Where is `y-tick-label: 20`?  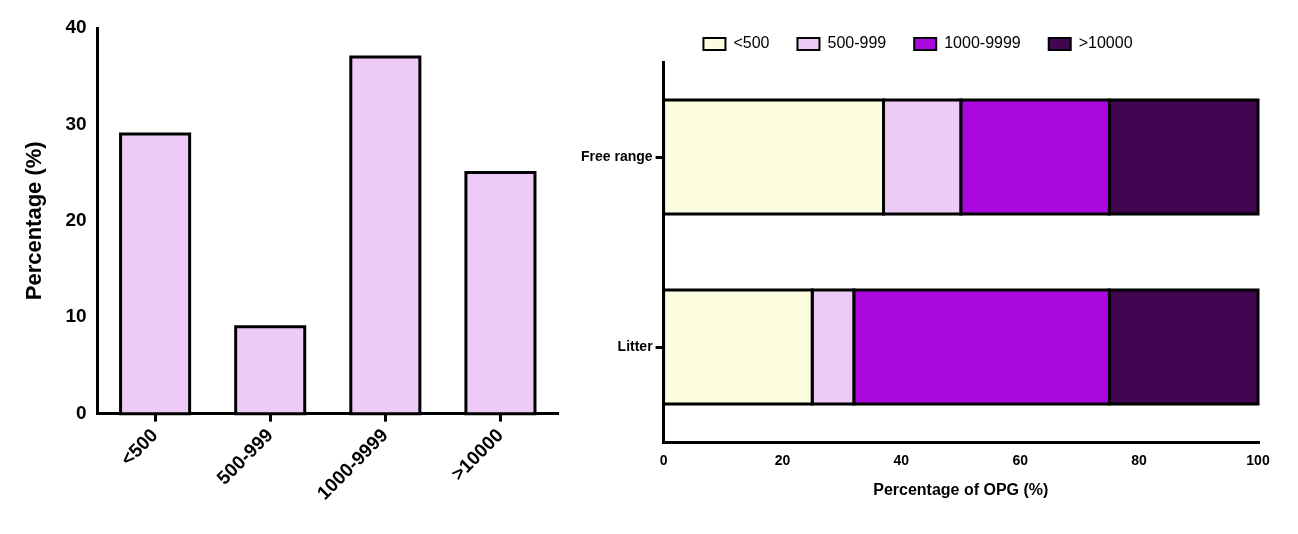 y-tick-label: 20 is located at coordinates (76, 220).